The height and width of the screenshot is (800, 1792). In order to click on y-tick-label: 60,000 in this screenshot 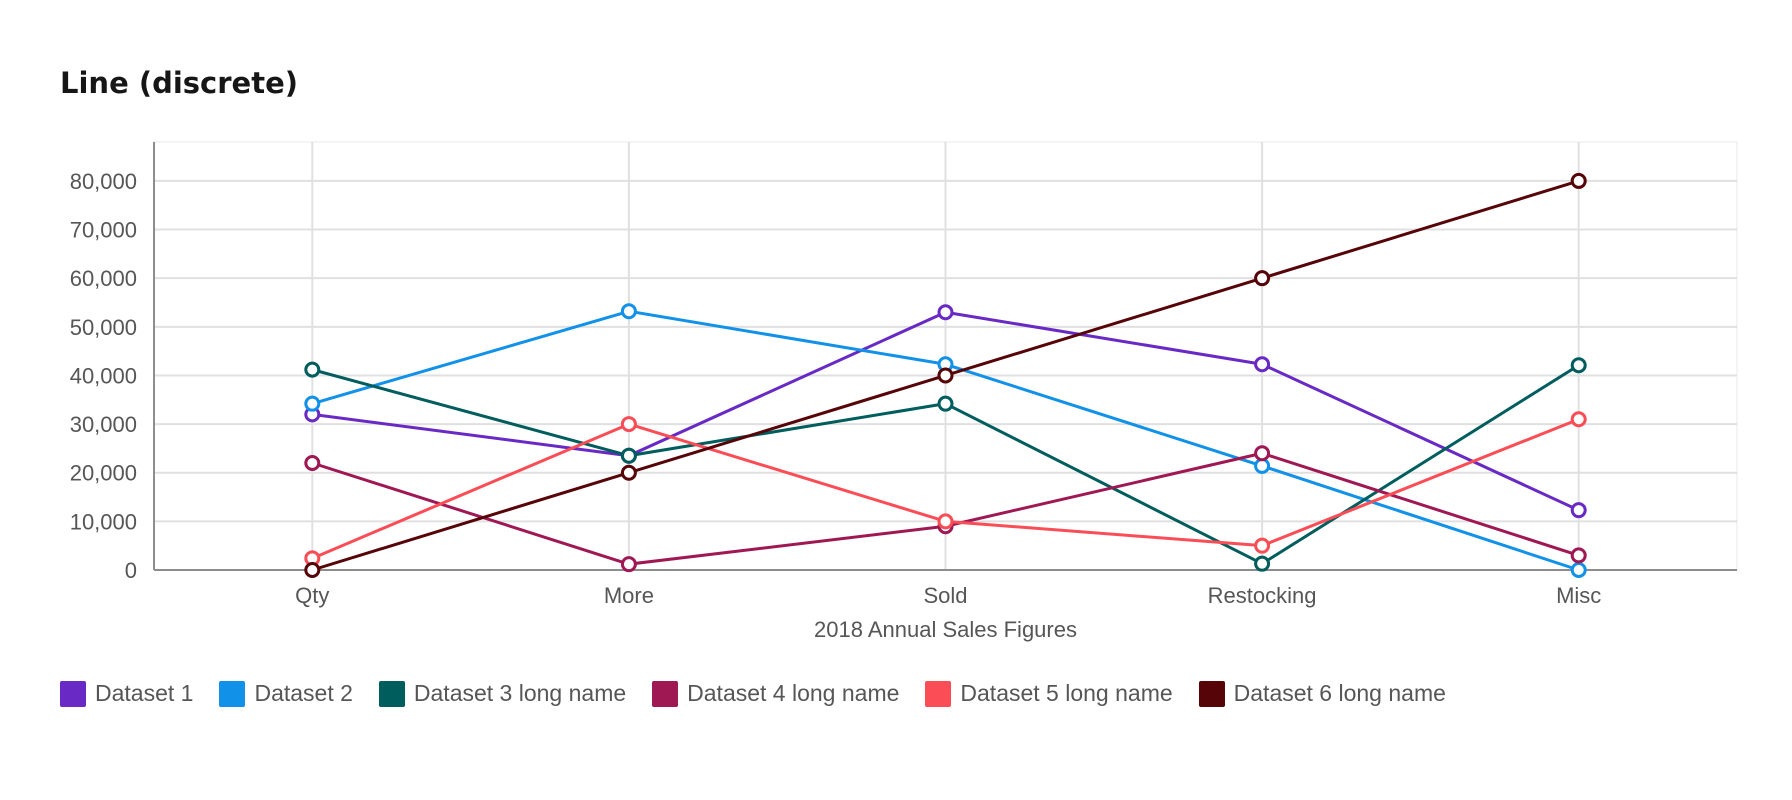, I will do `click(103, 278)`.